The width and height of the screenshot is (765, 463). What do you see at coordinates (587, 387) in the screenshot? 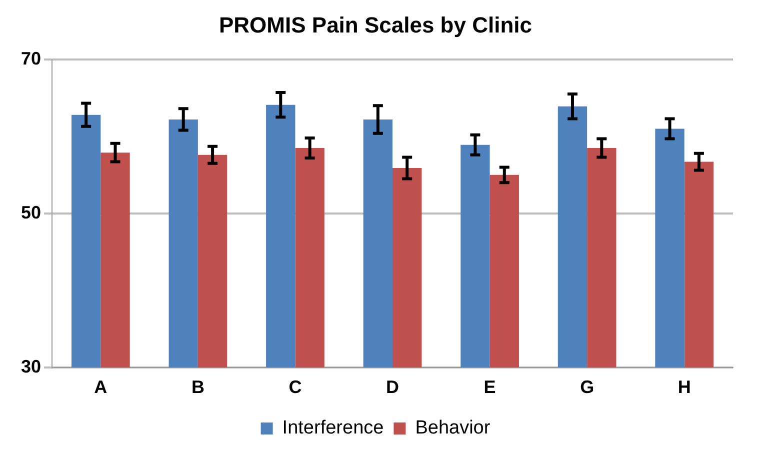
I see `x-tick-label: G` at bounding box center [587, 387].